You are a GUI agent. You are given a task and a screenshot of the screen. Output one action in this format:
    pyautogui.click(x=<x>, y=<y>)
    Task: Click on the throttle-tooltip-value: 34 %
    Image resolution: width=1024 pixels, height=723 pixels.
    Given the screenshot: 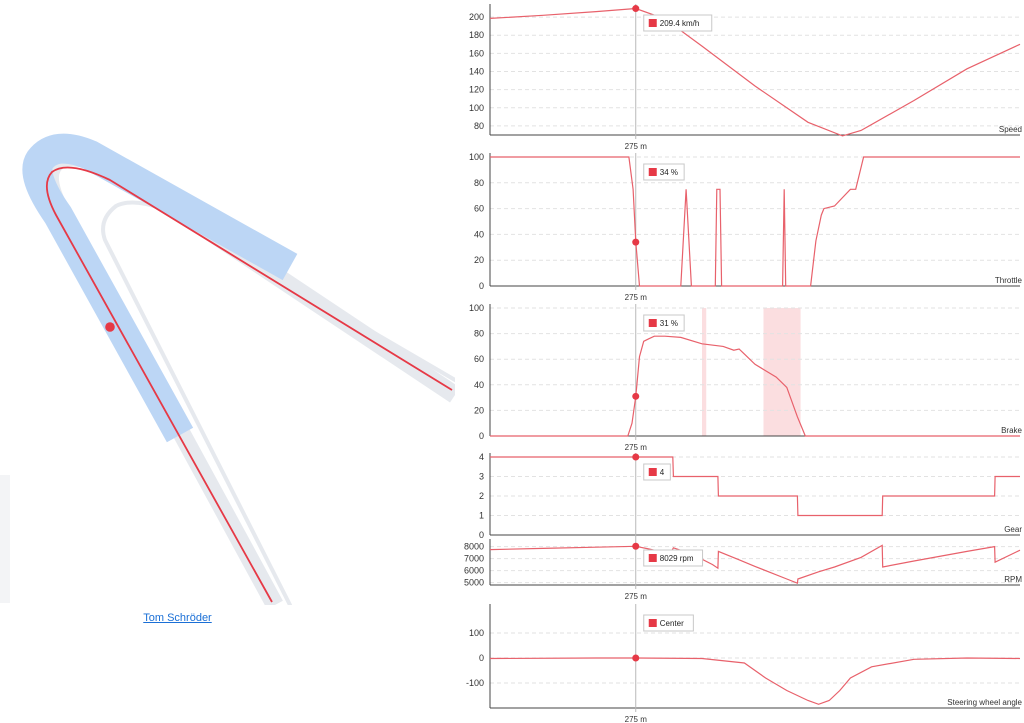 What is the action you would take?
    pyautogui.click(x=669, y=172)
    